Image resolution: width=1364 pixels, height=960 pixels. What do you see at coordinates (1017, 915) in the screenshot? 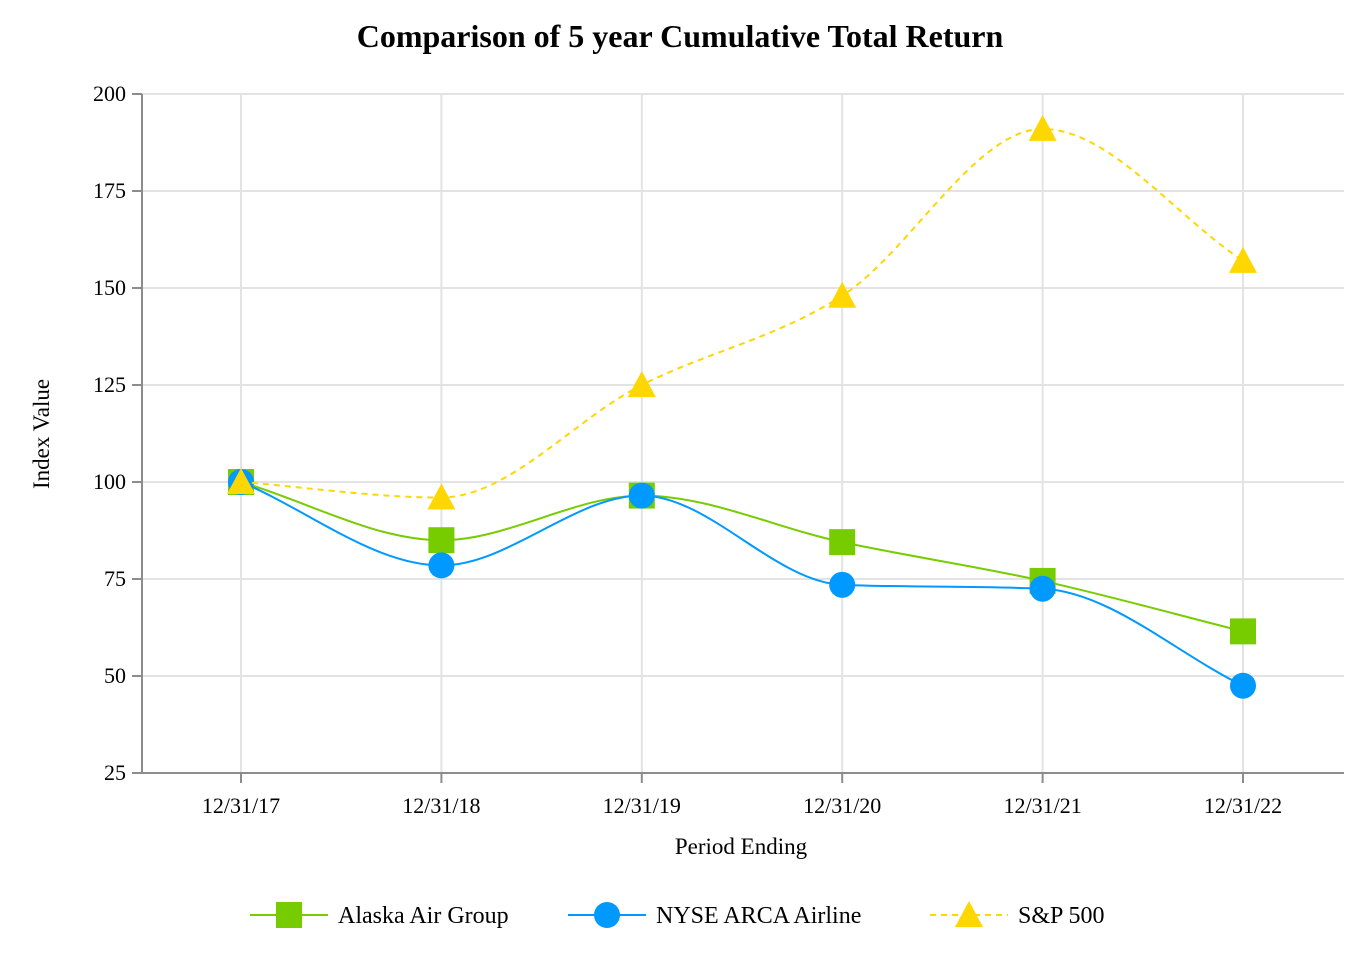
I see `legend-item-s-p-500: S&P 500` at bounding box center [1017, 915].